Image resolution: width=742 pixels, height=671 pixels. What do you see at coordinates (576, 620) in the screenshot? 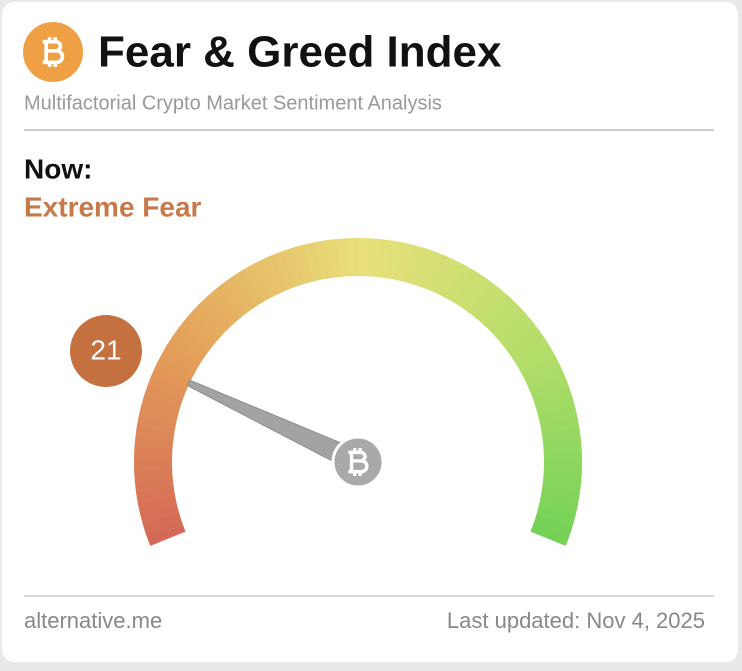
I see `updated: Last updated: Nov 4, 2025` at bounding box center [576, 620].